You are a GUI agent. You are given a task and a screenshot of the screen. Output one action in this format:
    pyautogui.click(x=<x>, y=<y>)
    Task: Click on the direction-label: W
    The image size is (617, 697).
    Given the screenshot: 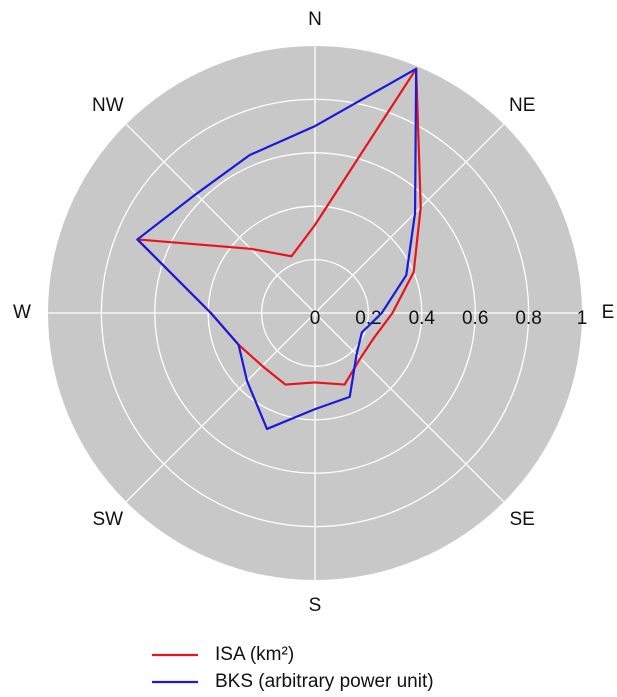 What is the action you would take?
    pyautogui.click(x=22, y=312)
    